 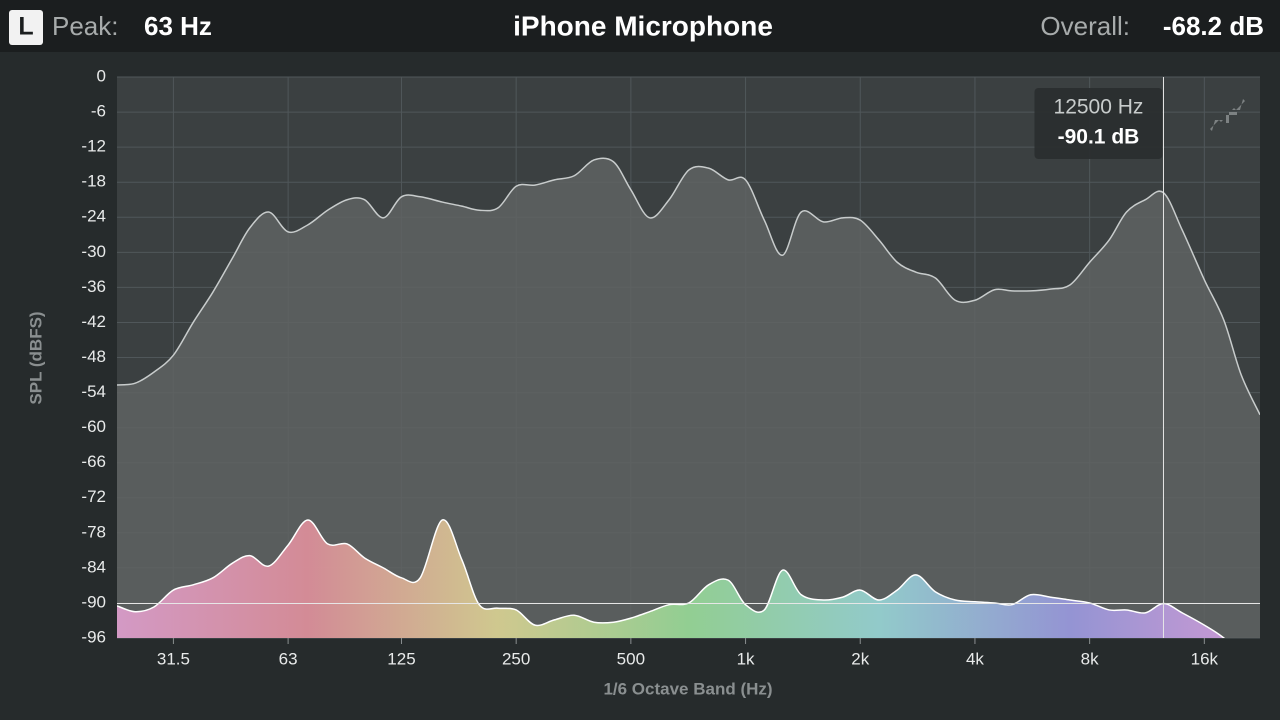 What do you see at coordinates (1099, 137) in the screenshot?
I see `cursor-level: -90.1 dB` at bounding box center [1099, 137].